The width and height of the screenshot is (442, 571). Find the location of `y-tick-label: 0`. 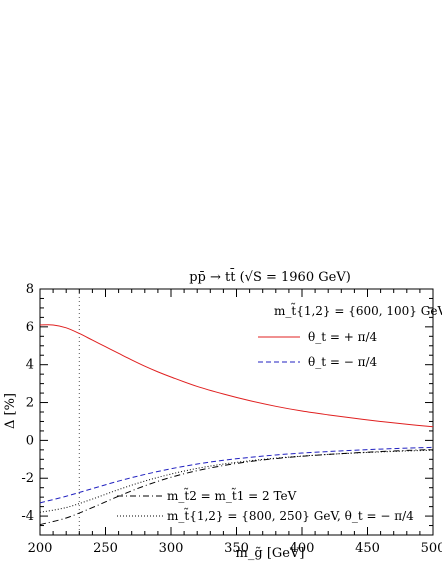

y-tick-label: 0 is located at coordinates (30, 440).